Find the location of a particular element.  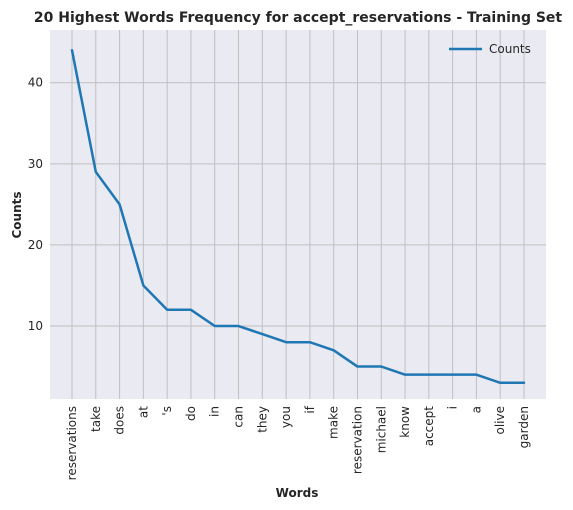

x-tick-label: 's is located at coordinates (167, 411).